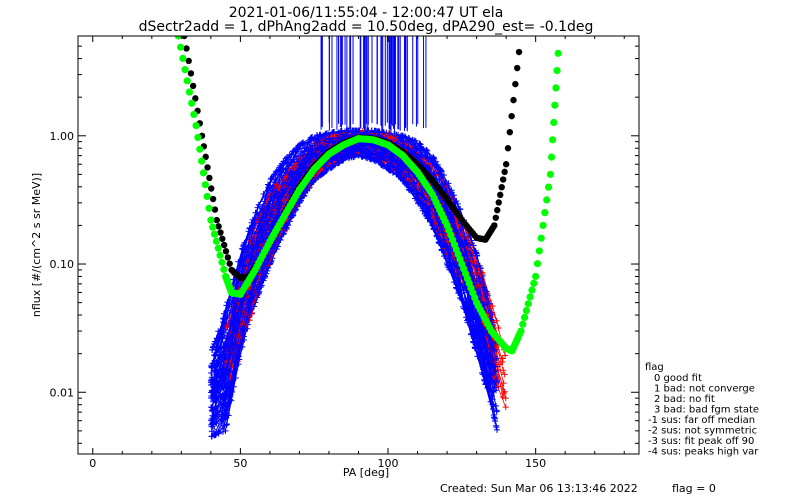 This screenshot has width=800, height=500. Describe the element at coordinates (654, 367) in the screenshot. I see `legend-title: flag` at that location.